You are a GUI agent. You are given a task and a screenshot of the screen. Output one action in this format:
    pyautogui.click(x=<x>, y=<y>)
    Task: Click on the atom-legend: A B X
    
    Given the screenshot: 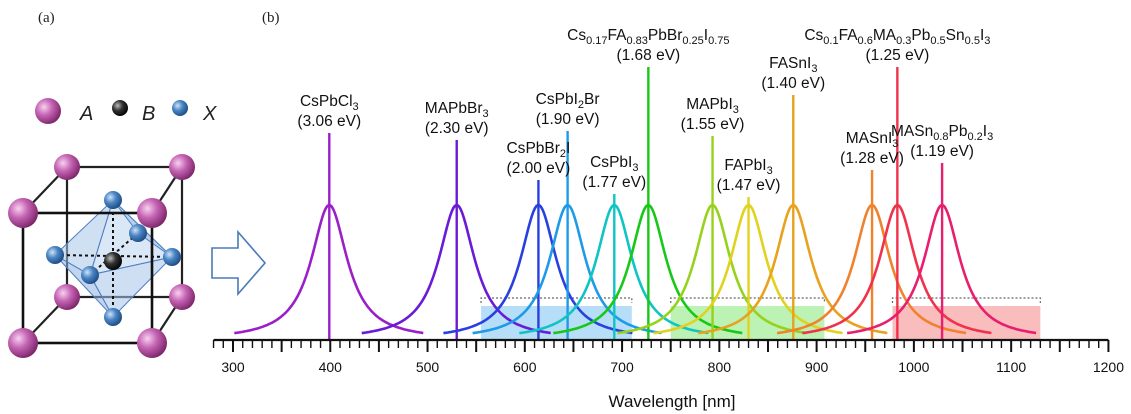 What is the action you would take?
    pyautogui.click(x=126, y=111)
    